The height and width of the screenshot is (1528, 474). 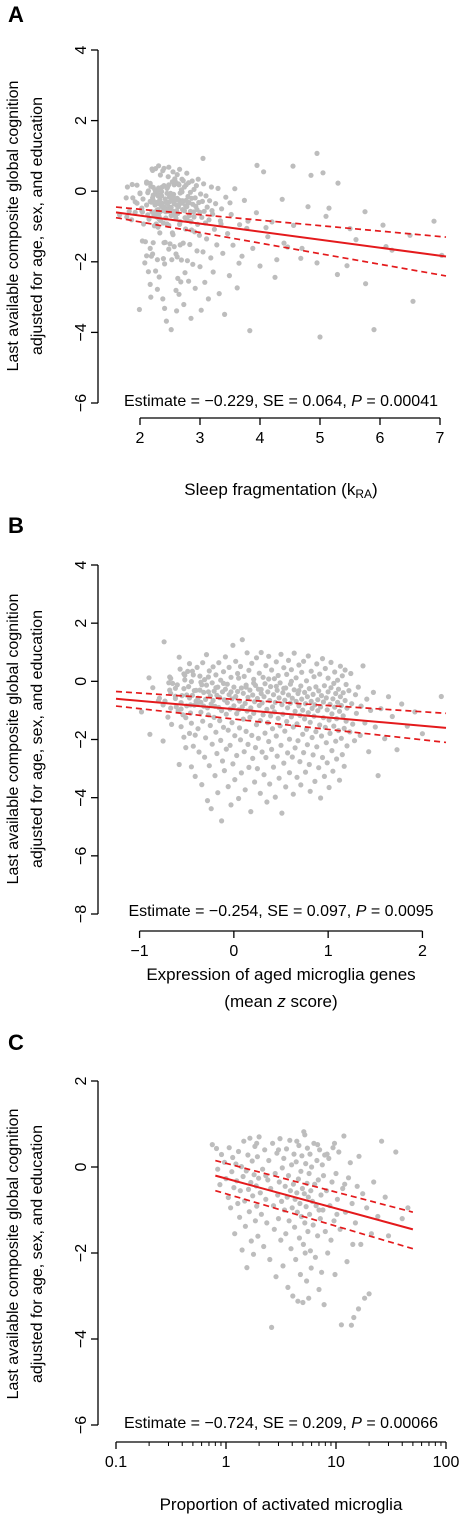 What do you see at coordinates (281, 1001) in the screenshot?
I see `x-axis-subtitle-part: z` at bounding box center [281, 1001].